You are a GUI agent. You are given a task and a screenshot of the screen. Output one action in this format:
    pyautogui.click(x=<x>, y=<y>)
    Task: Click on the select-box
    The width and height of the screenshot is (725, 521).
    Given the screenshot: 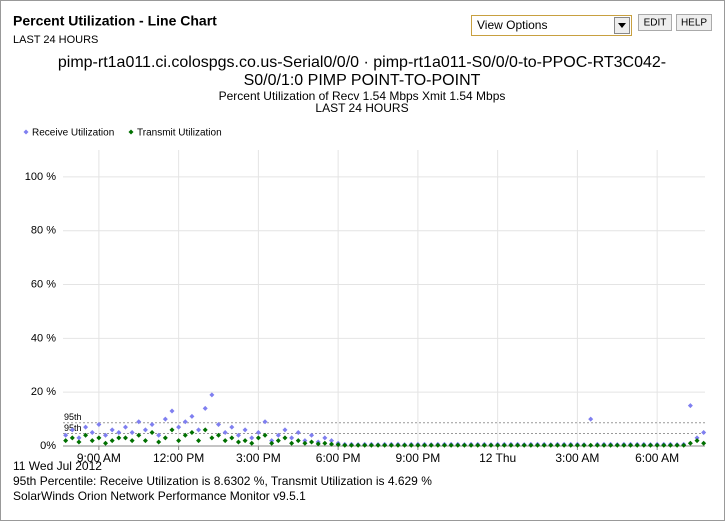 What is the action you would take?
    pyautogui.click(x=551, y=25)
    